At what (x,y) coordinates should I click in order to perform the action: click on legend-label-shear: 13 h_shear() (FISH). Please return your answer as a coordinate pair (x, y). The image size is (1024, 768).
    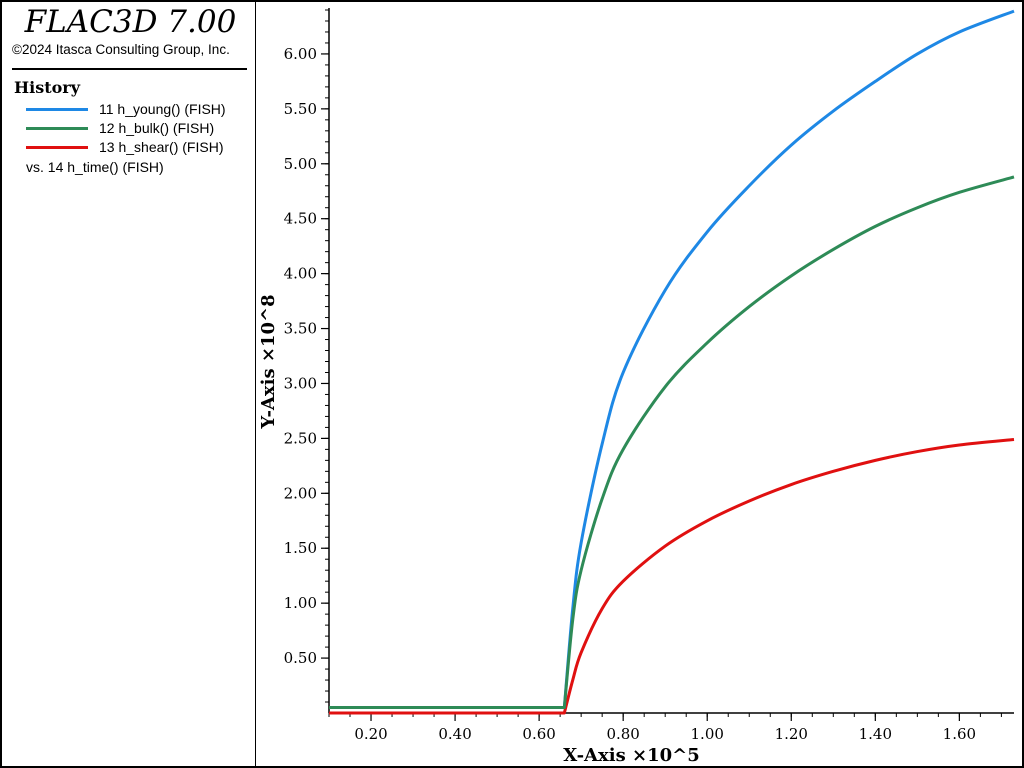
    Looking at the image, I should click on (161, 147).